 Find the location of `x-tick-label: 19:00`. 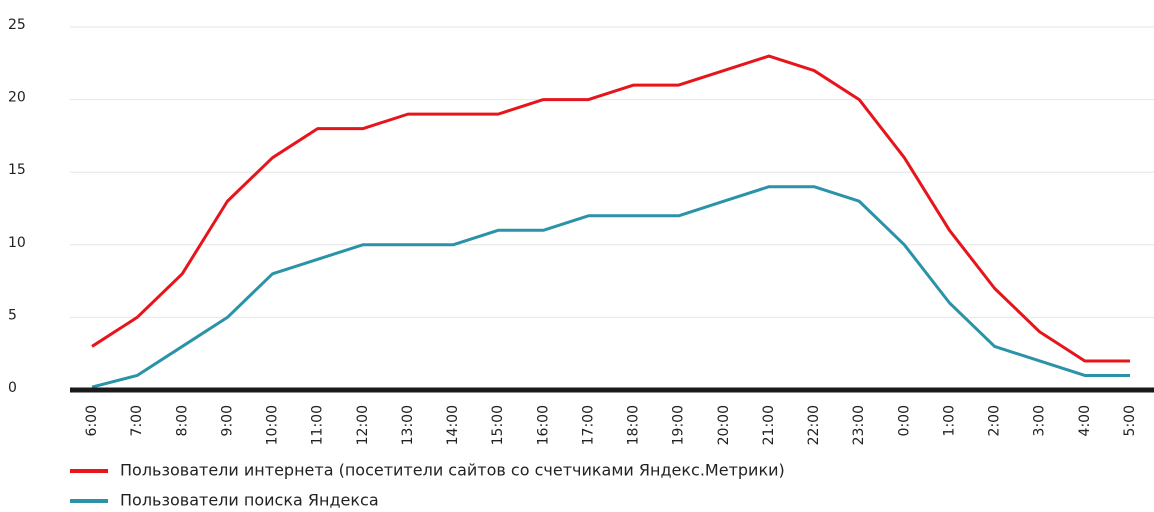

x-tick-label: 19:00 is located at coordinates (679, 425).